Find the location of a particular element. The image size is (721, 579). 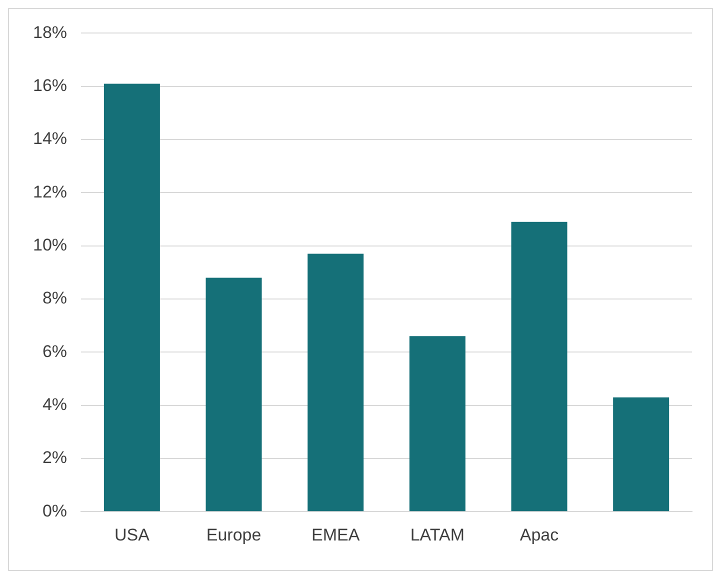

y-tick-label: 6% is located at coordinates (55, 351).